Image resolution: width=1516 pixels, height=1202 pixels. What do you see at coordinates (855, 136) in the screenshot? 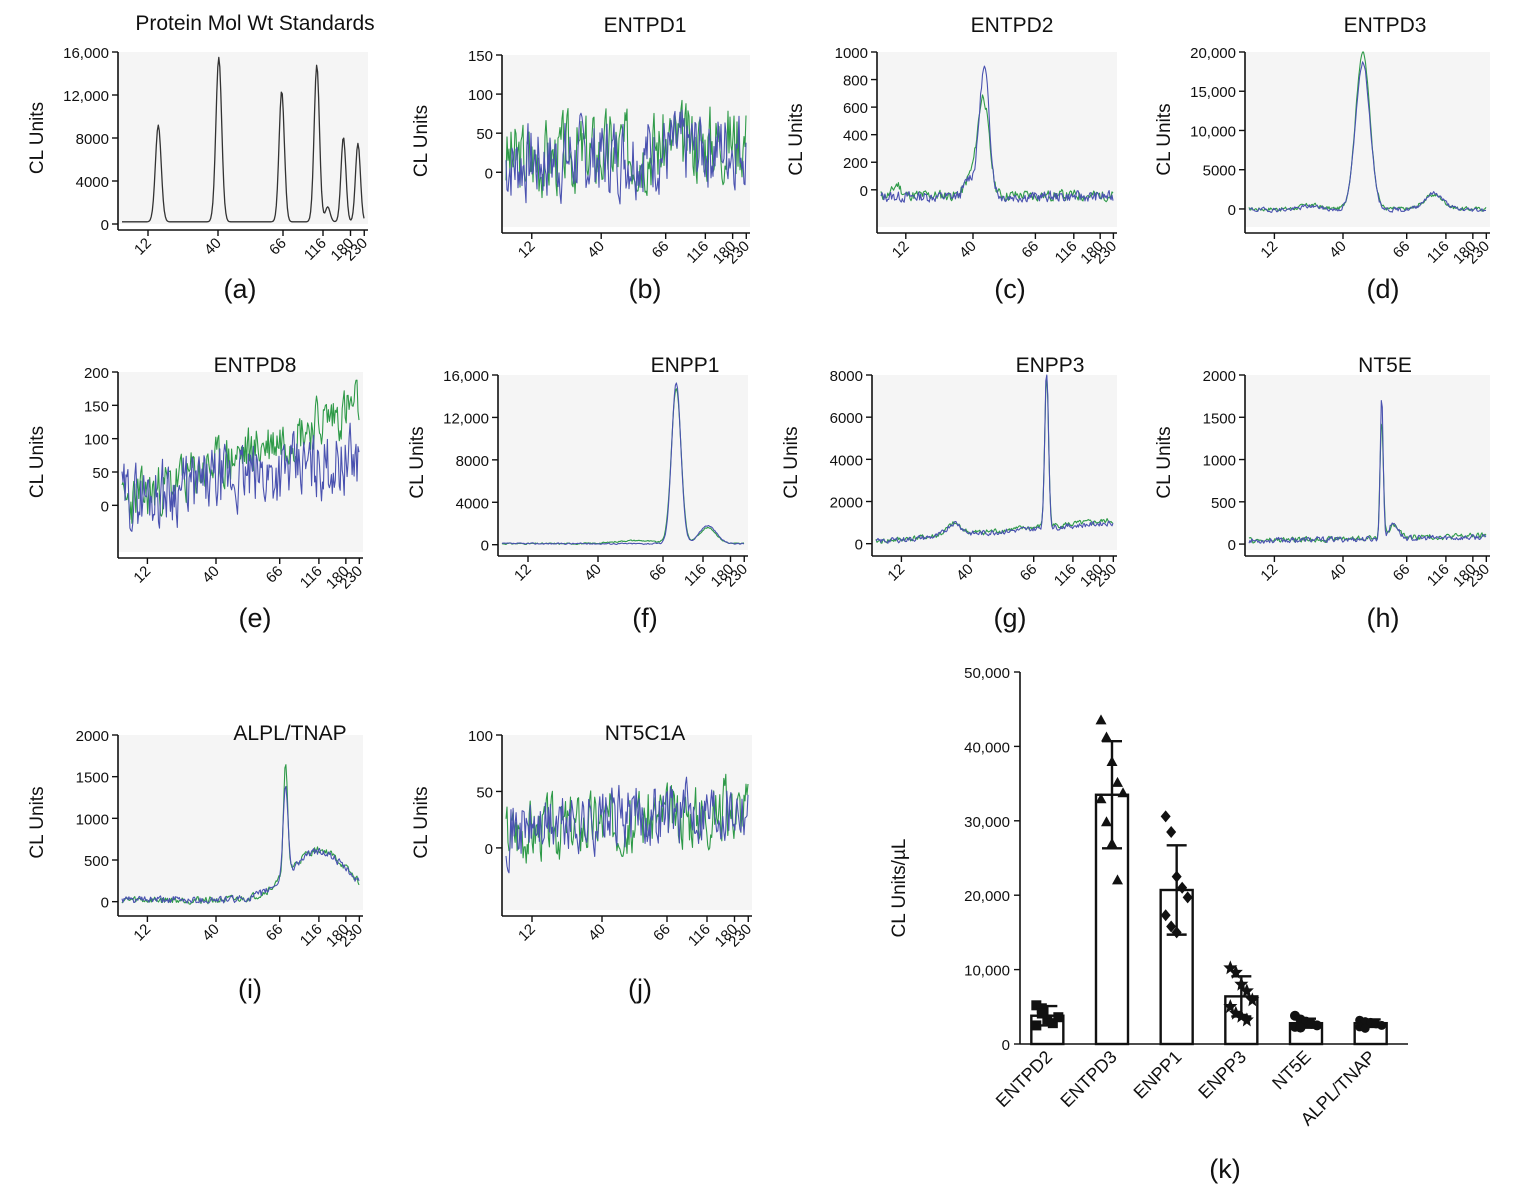
I see `y-tick-label: 400` at bounding box center [855, 136].